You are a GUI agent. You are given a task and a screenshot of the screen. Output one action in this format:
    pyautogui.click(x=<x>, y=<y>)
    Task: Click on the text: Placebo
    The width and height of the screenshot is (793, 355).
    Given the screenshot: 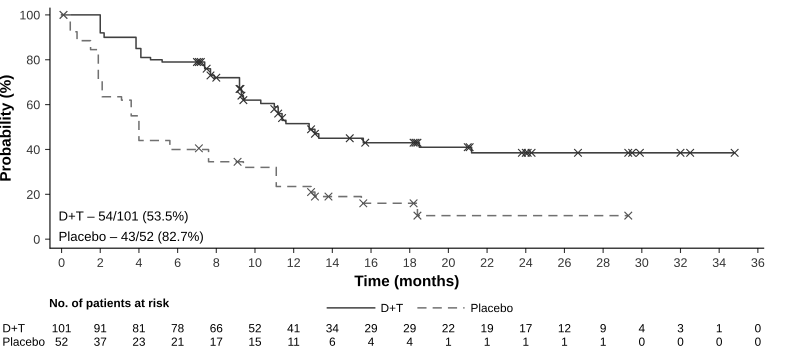 What is the action you would take?
    pyautogui.click(x=24, y=341)
    